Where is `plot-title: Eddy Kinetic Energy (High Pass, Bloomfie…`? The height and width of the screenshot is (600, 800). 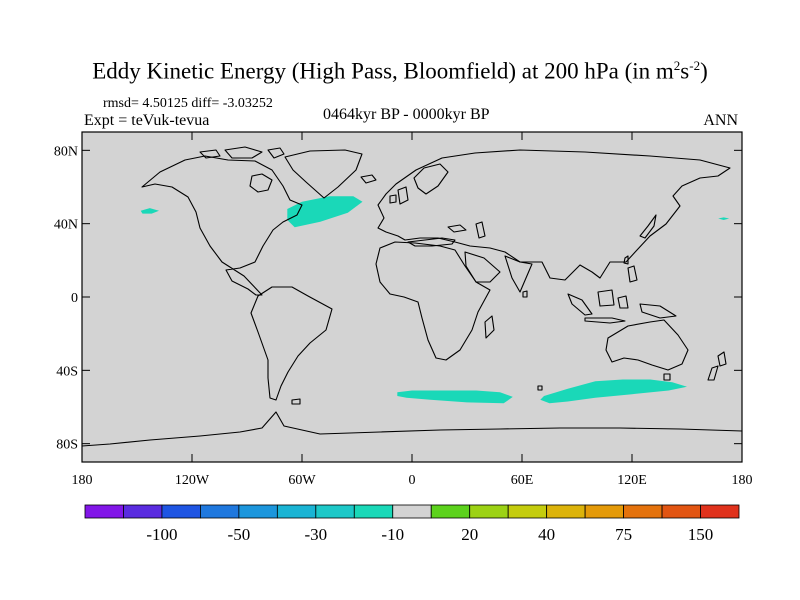
plot-title: Eddy Kinetic Energy (High Pass, Bloomfie… is located at coordinates (400, 71).